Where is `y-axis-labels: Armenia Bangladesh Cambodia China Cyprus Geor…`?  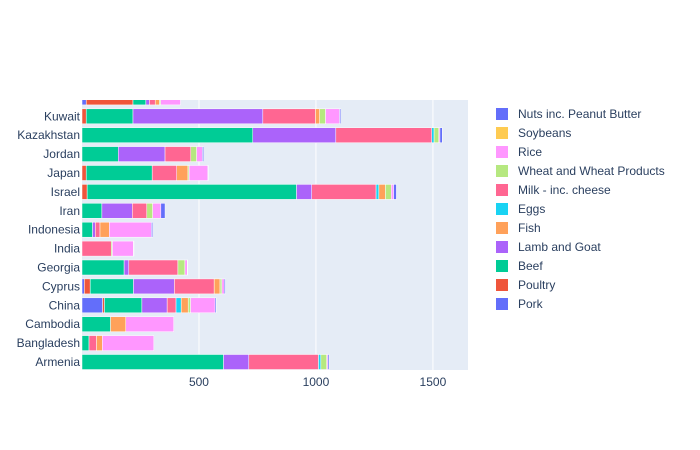
y-axis-labels: Armenia Bangladesh Cambodia China Cyprus Geor… is located at coordinates (49, 239).